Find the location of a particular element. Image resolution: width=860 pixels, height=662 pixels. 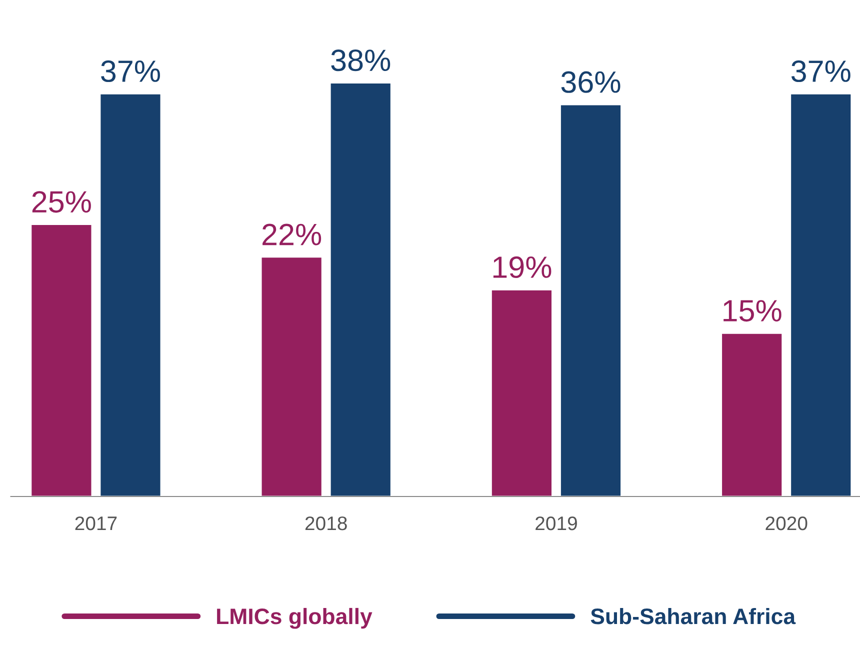

data-label: 15% is located at coordinates (753, 311).